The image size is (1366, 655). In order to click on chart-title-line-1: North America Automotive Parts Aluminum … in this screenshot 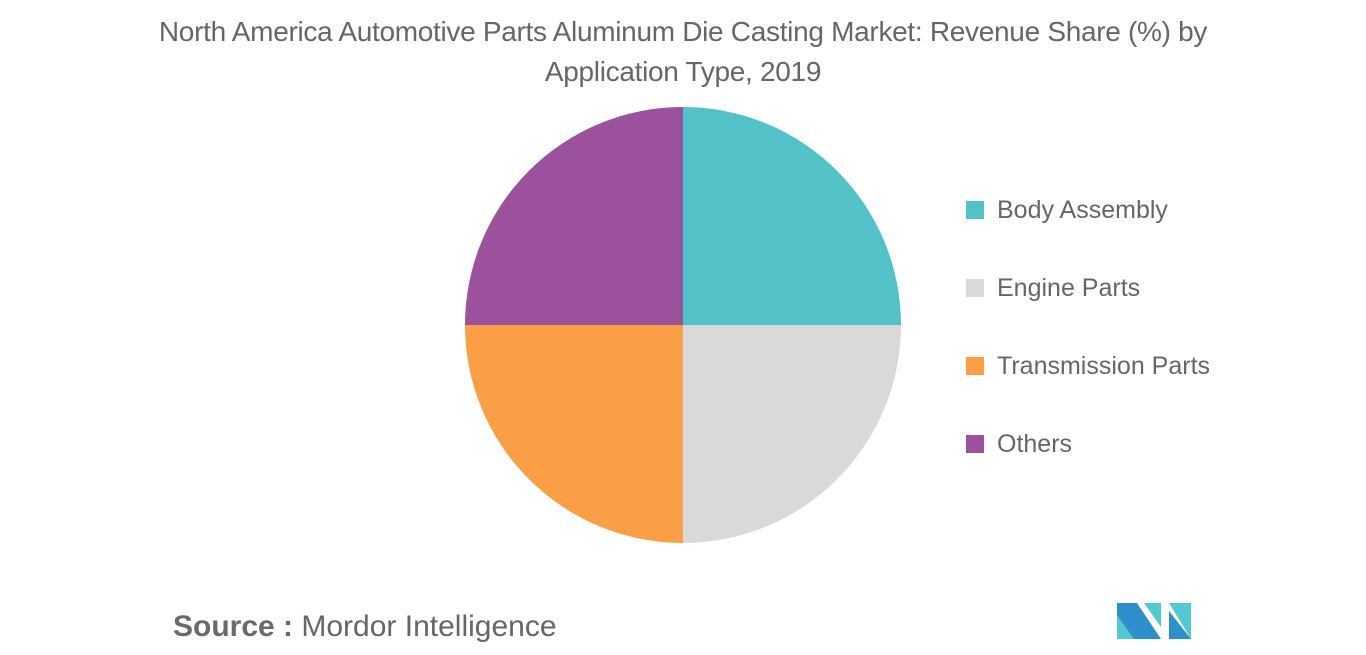, I will do `click(683, 31)`.